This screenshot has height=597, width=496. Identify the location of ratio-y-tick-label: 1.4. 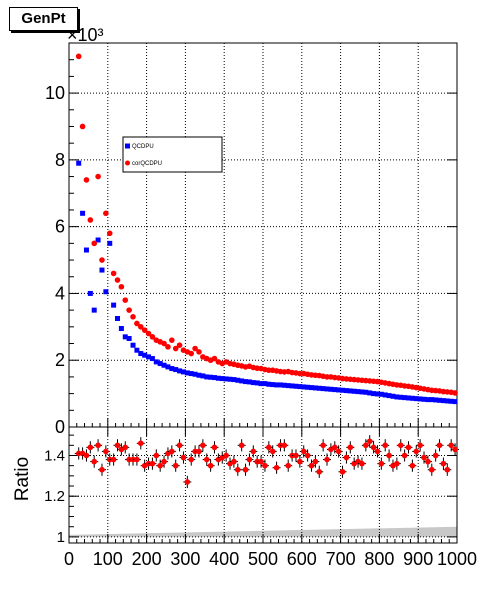
(54, 455).